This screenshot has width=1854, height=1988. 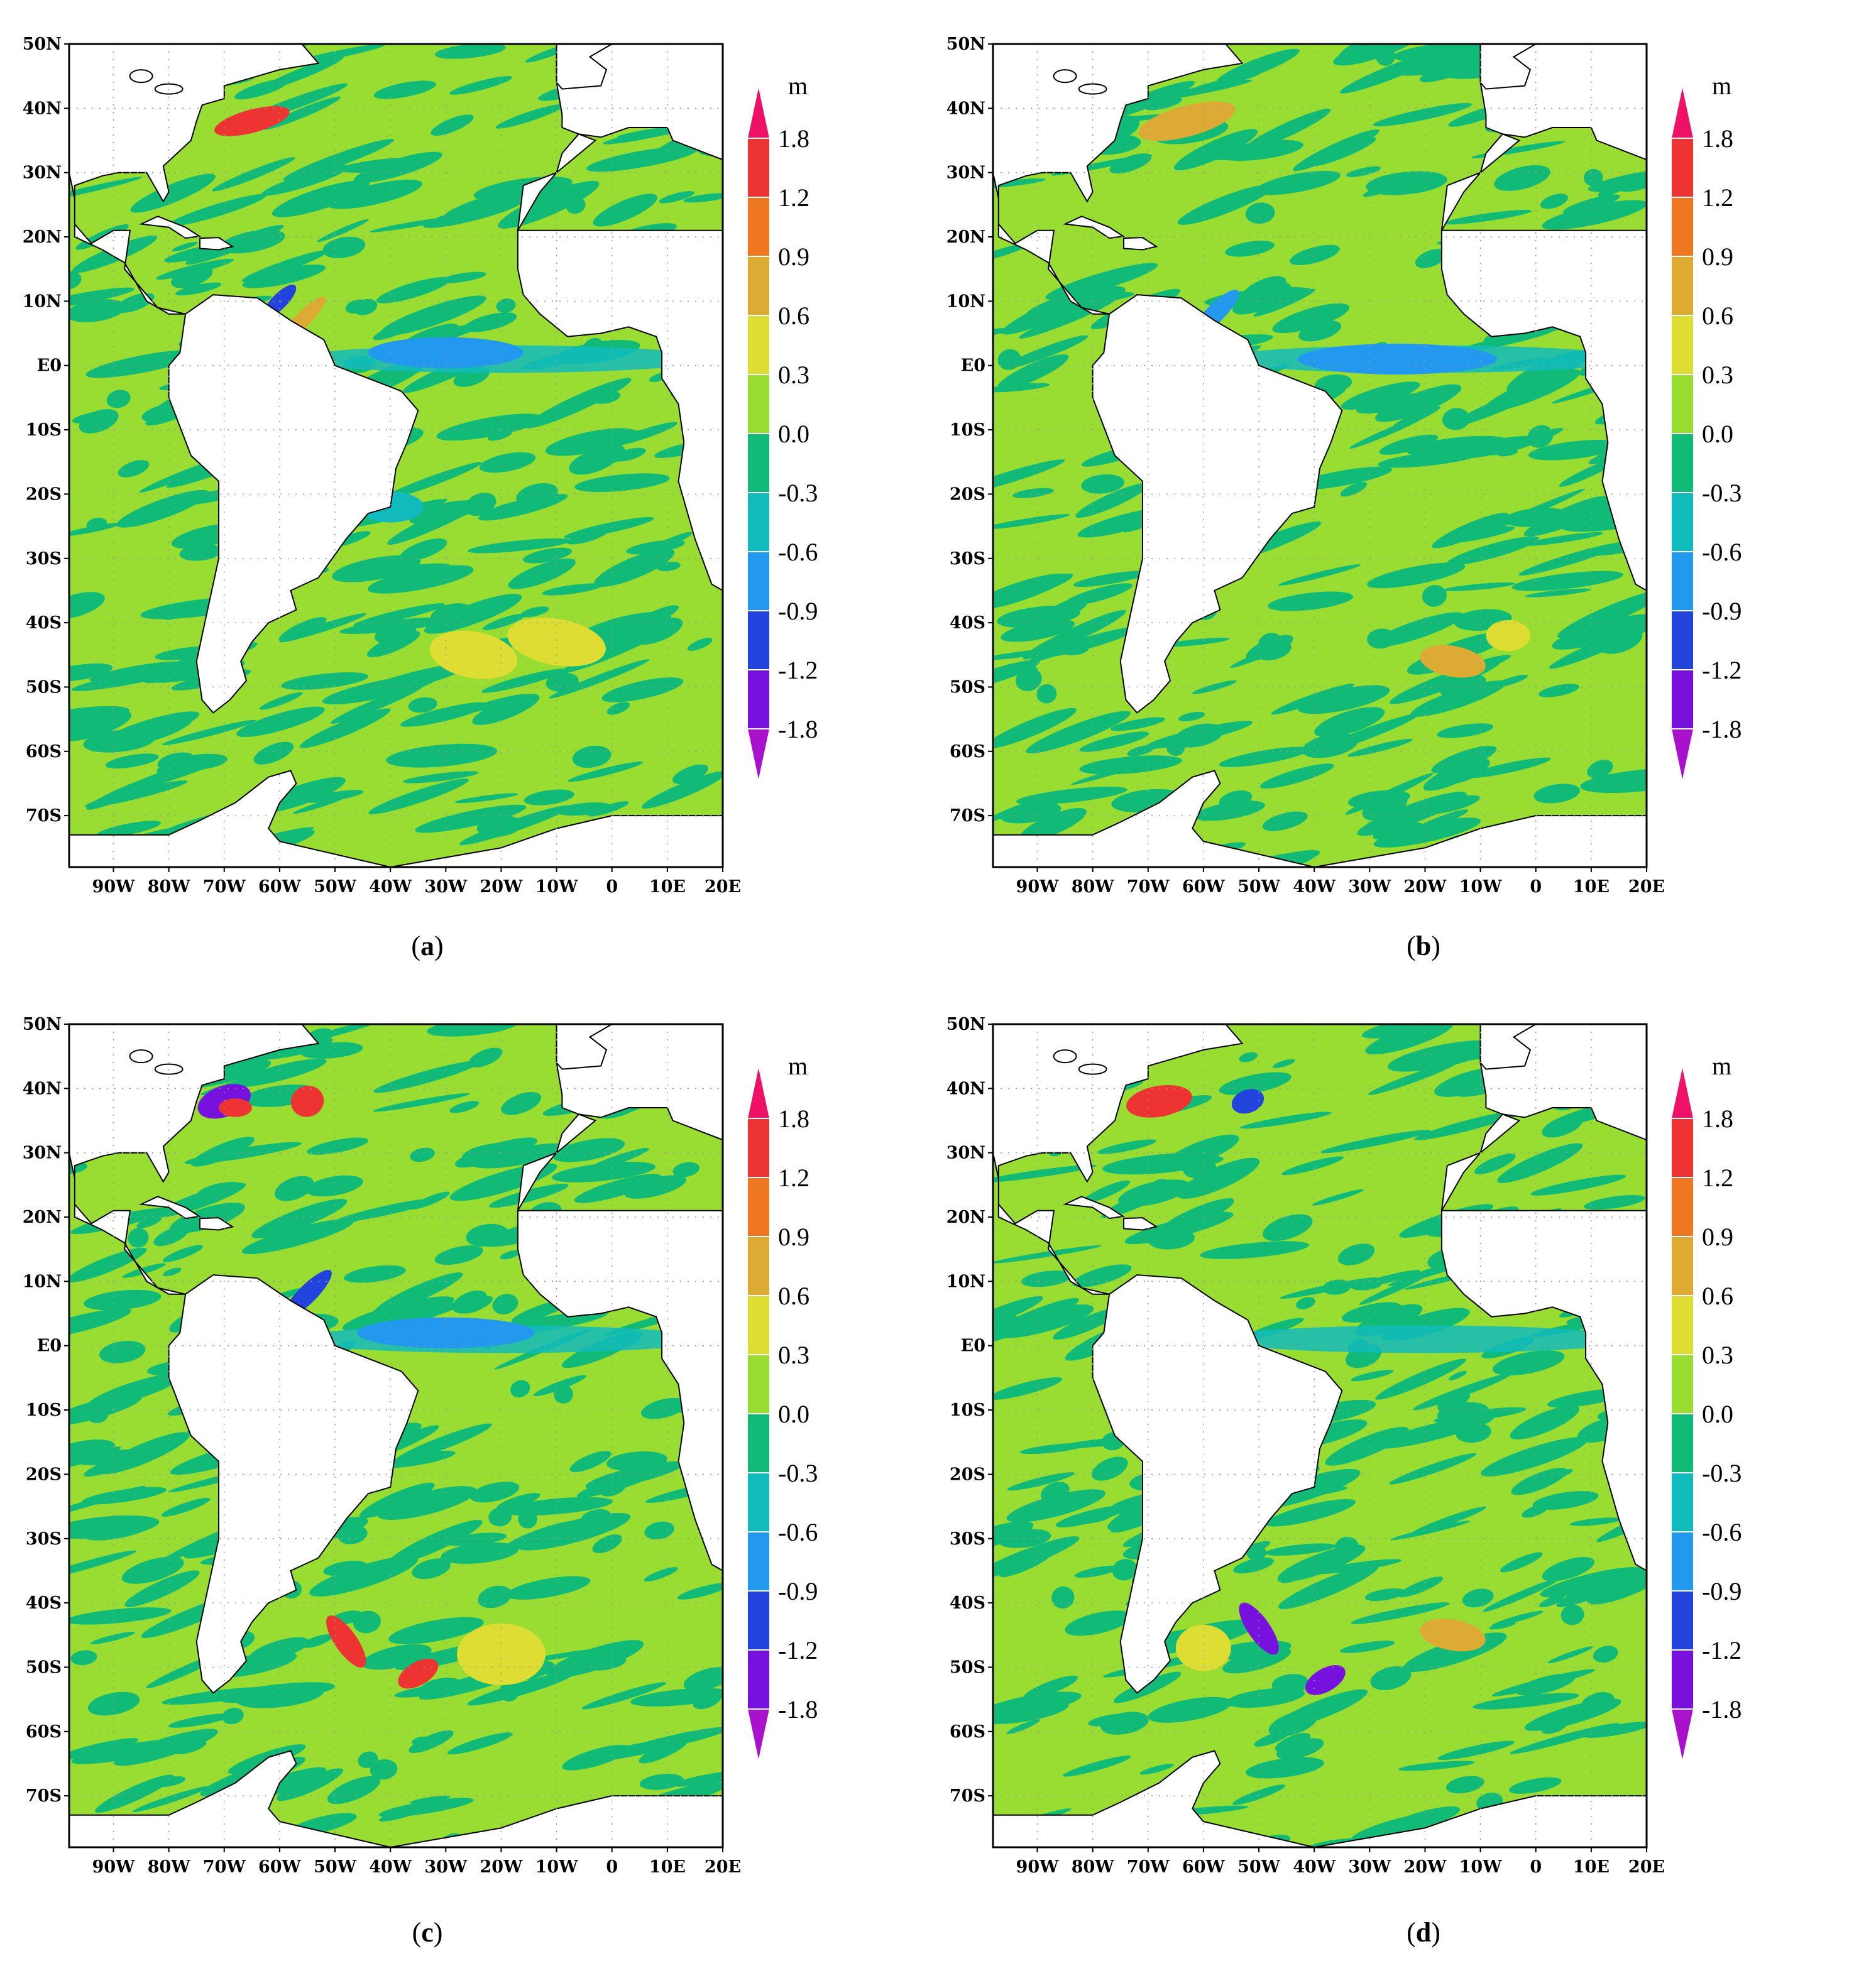 What do you see at coordinates (141, 76) in the screenshot?
I see `lake-outline` at bounding box center [141, 76].